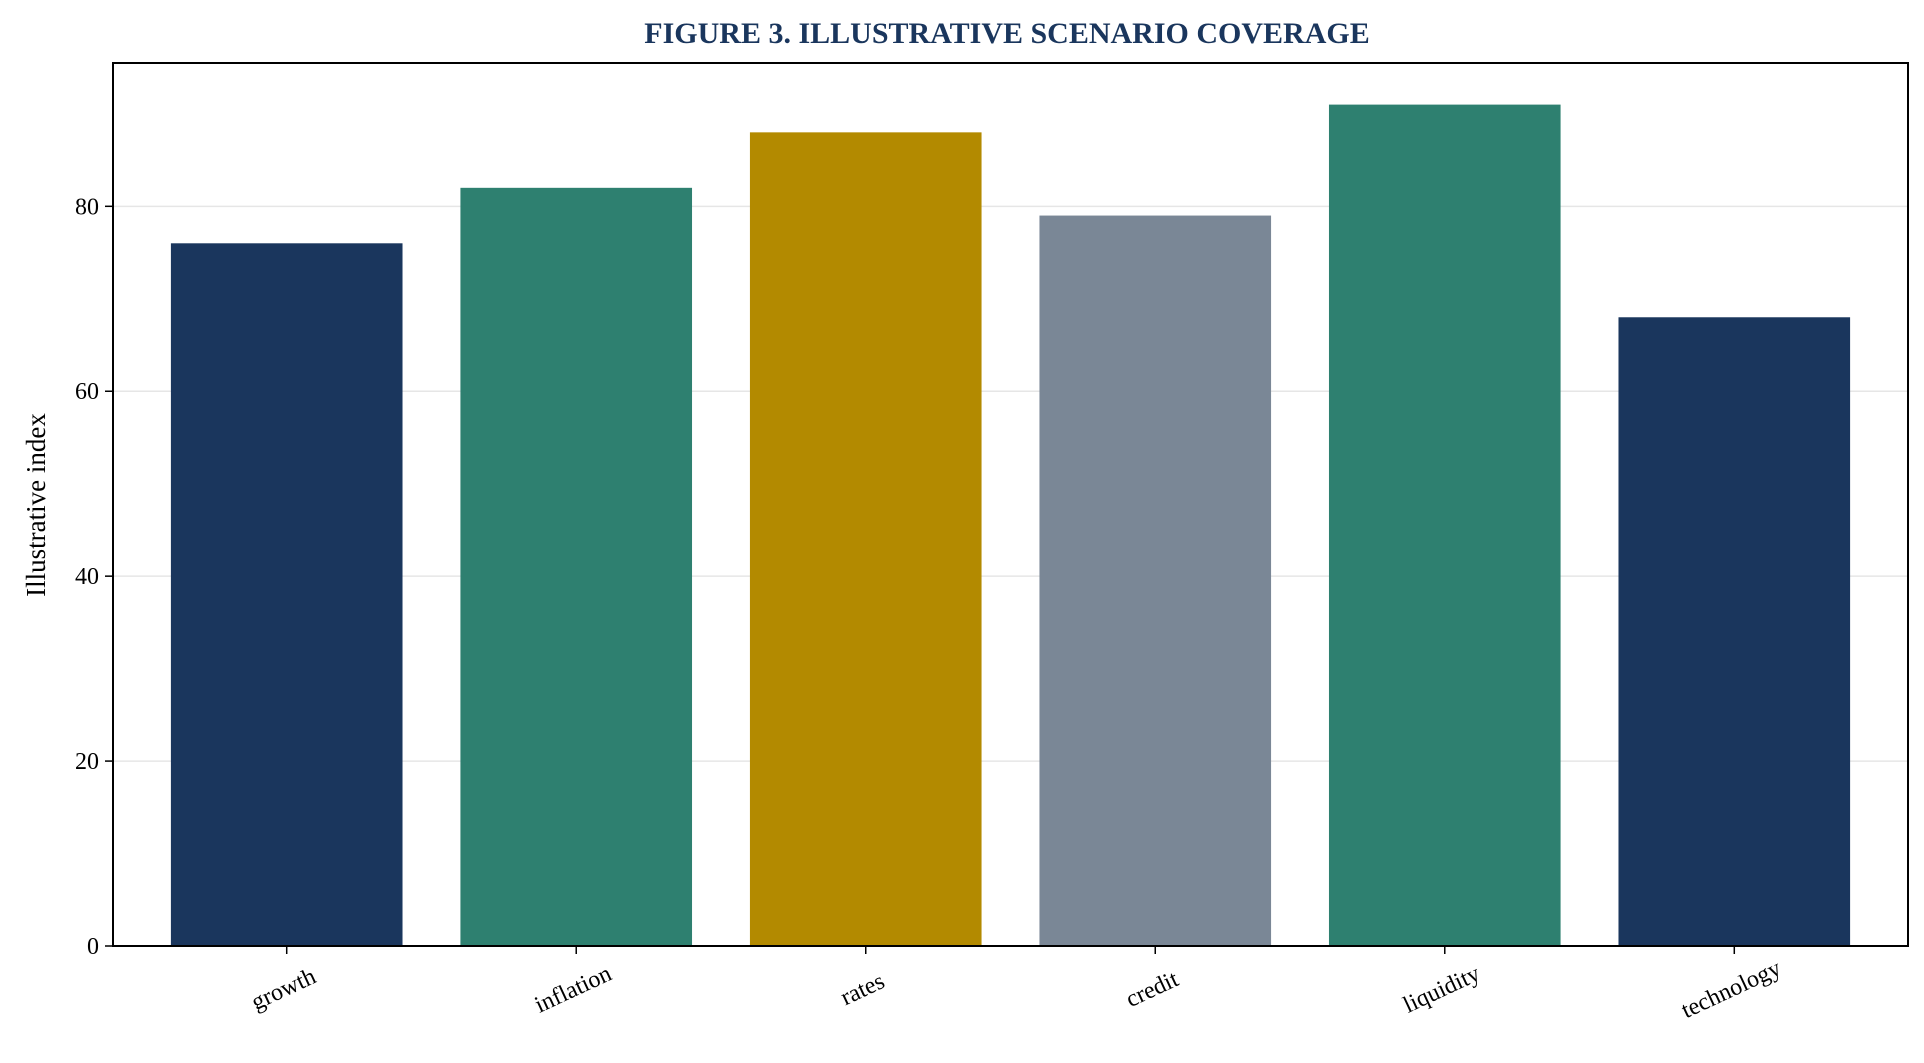  What do you see at coordinates (87, 762) in the screenshot?
I see `y-tick-label: 20` at bounding box center [87, 762].